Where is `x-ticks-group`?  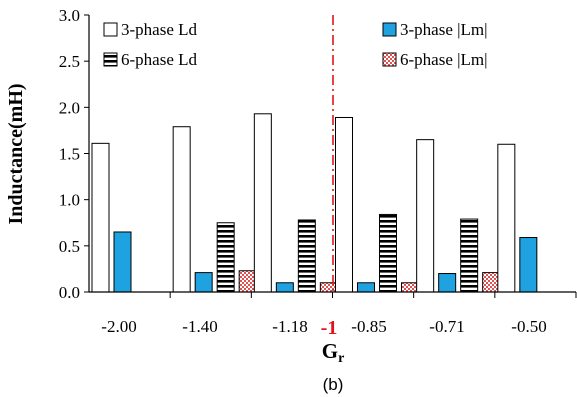
x-ticks-group is located at coordinates (373, 295).